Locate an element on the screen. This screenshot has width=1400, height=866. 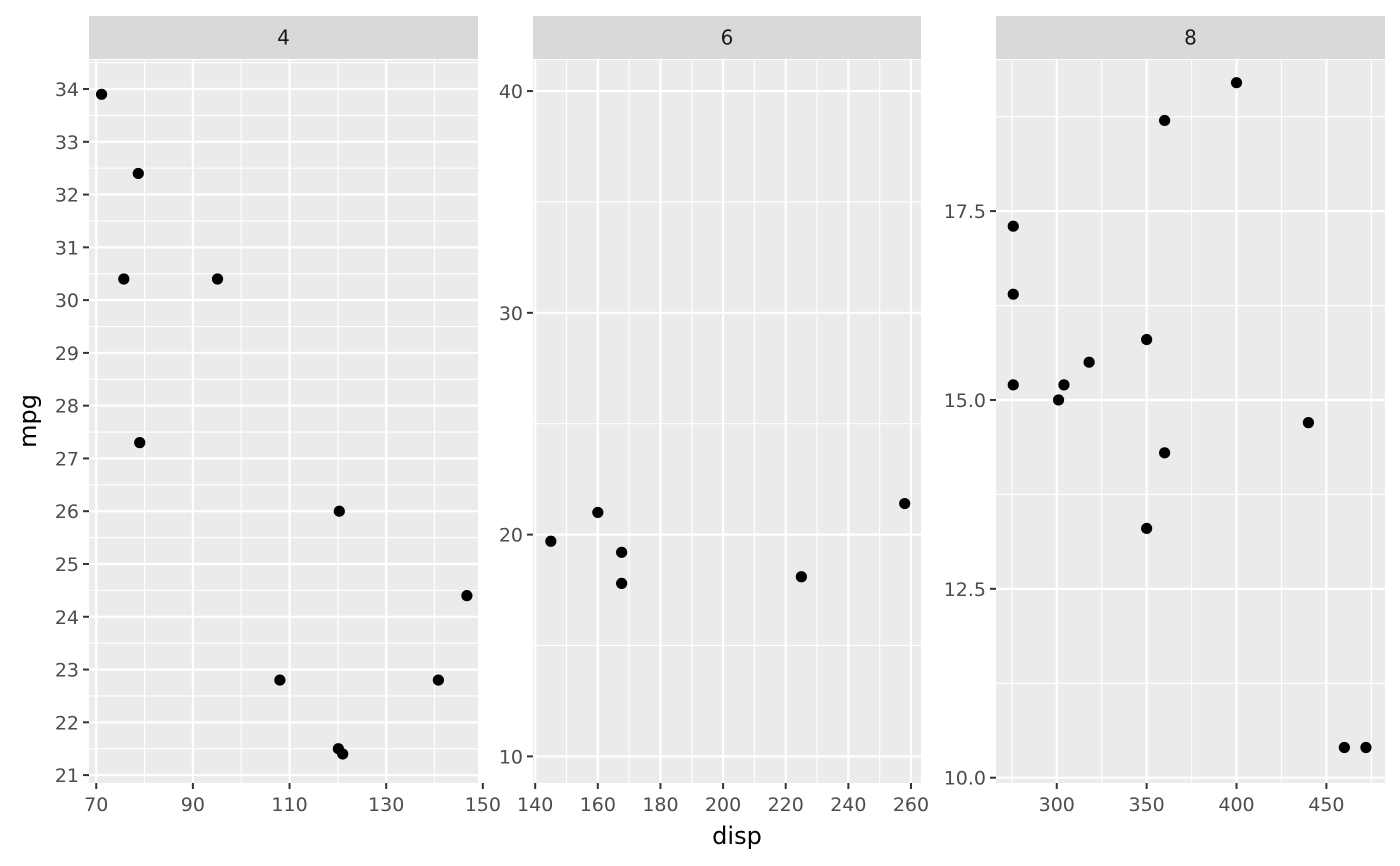
facet-strip-label: 4 is located at coordinates (283, 38).